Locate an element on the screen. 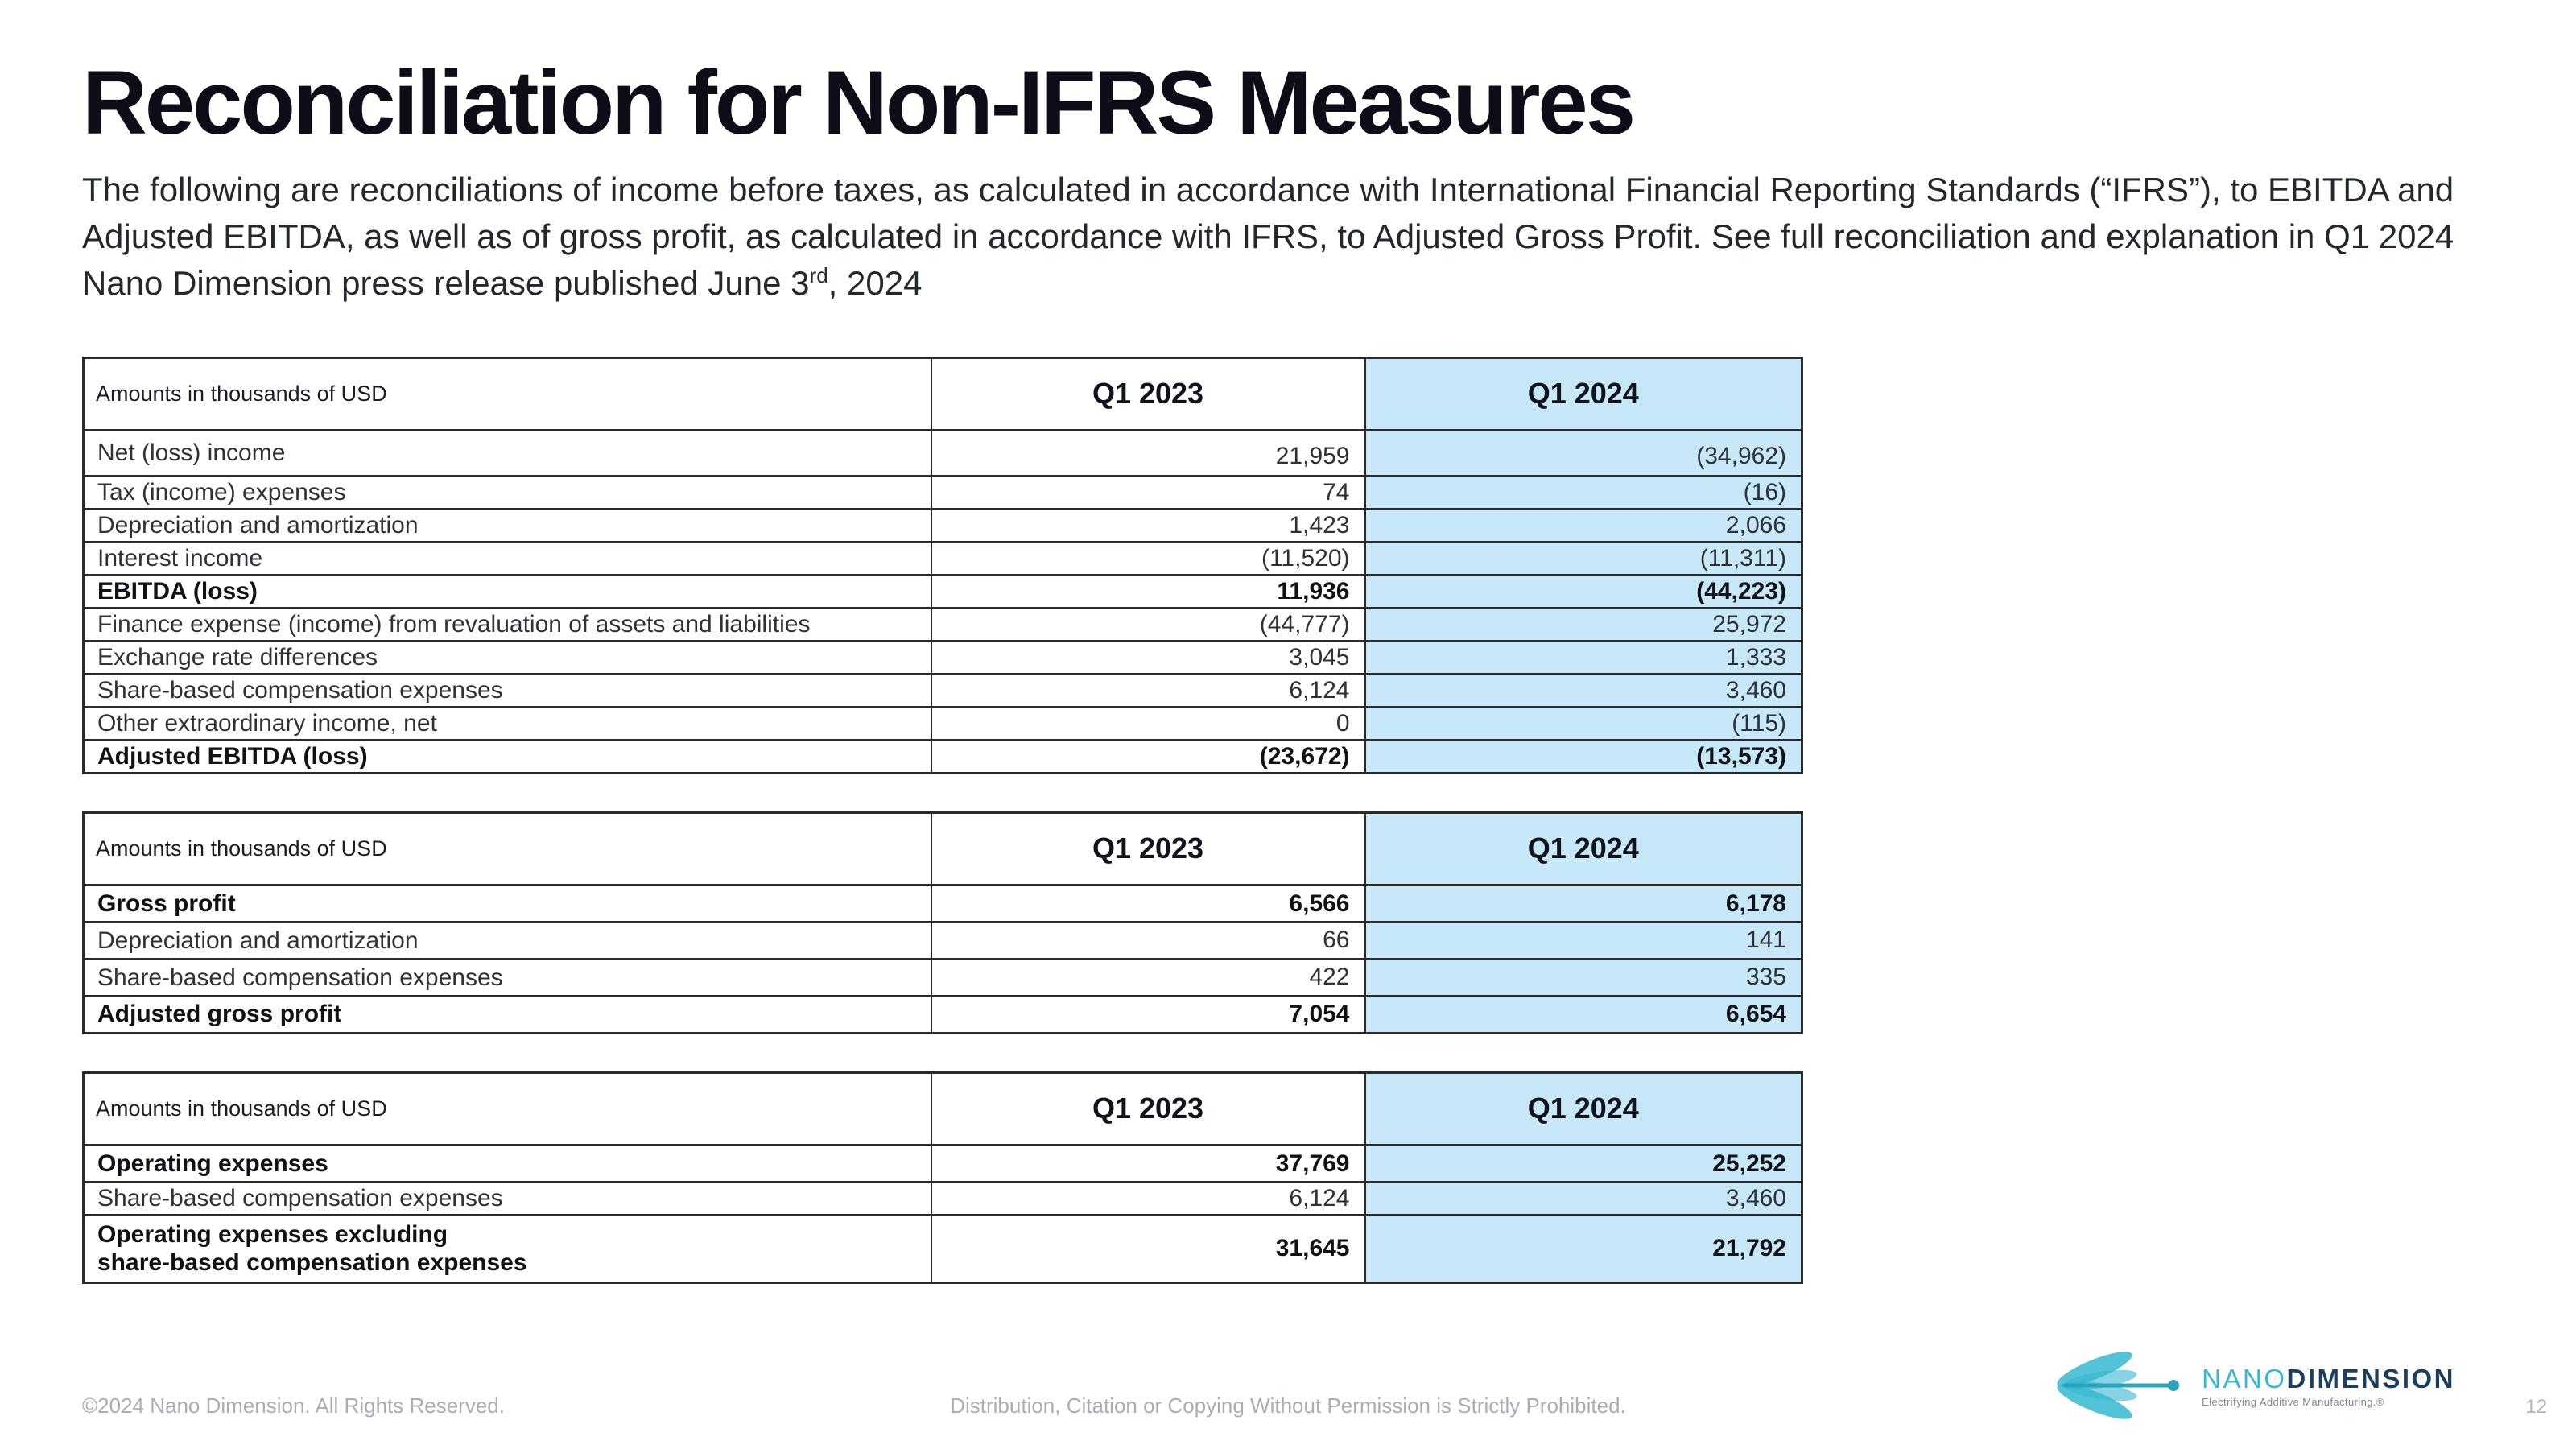 This screenshot has width=2576, height=1449. logo-dimension-text: DIMENSION is located at coordinates (2370, 1378).